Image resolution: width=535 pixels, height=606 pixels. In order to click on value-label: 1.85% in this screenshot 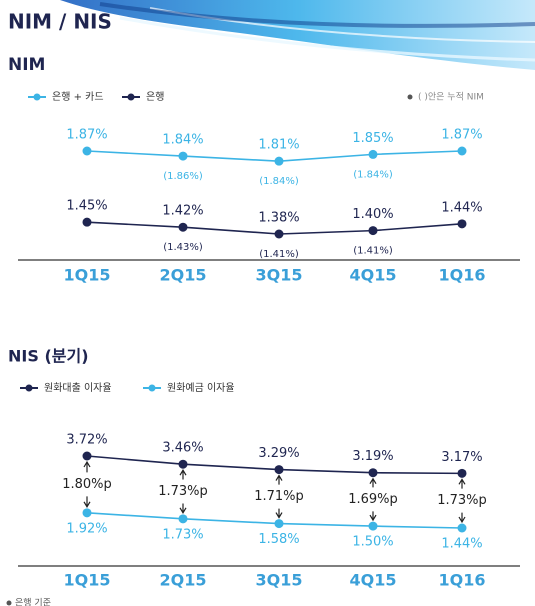, I will do `click(372, 138)`.